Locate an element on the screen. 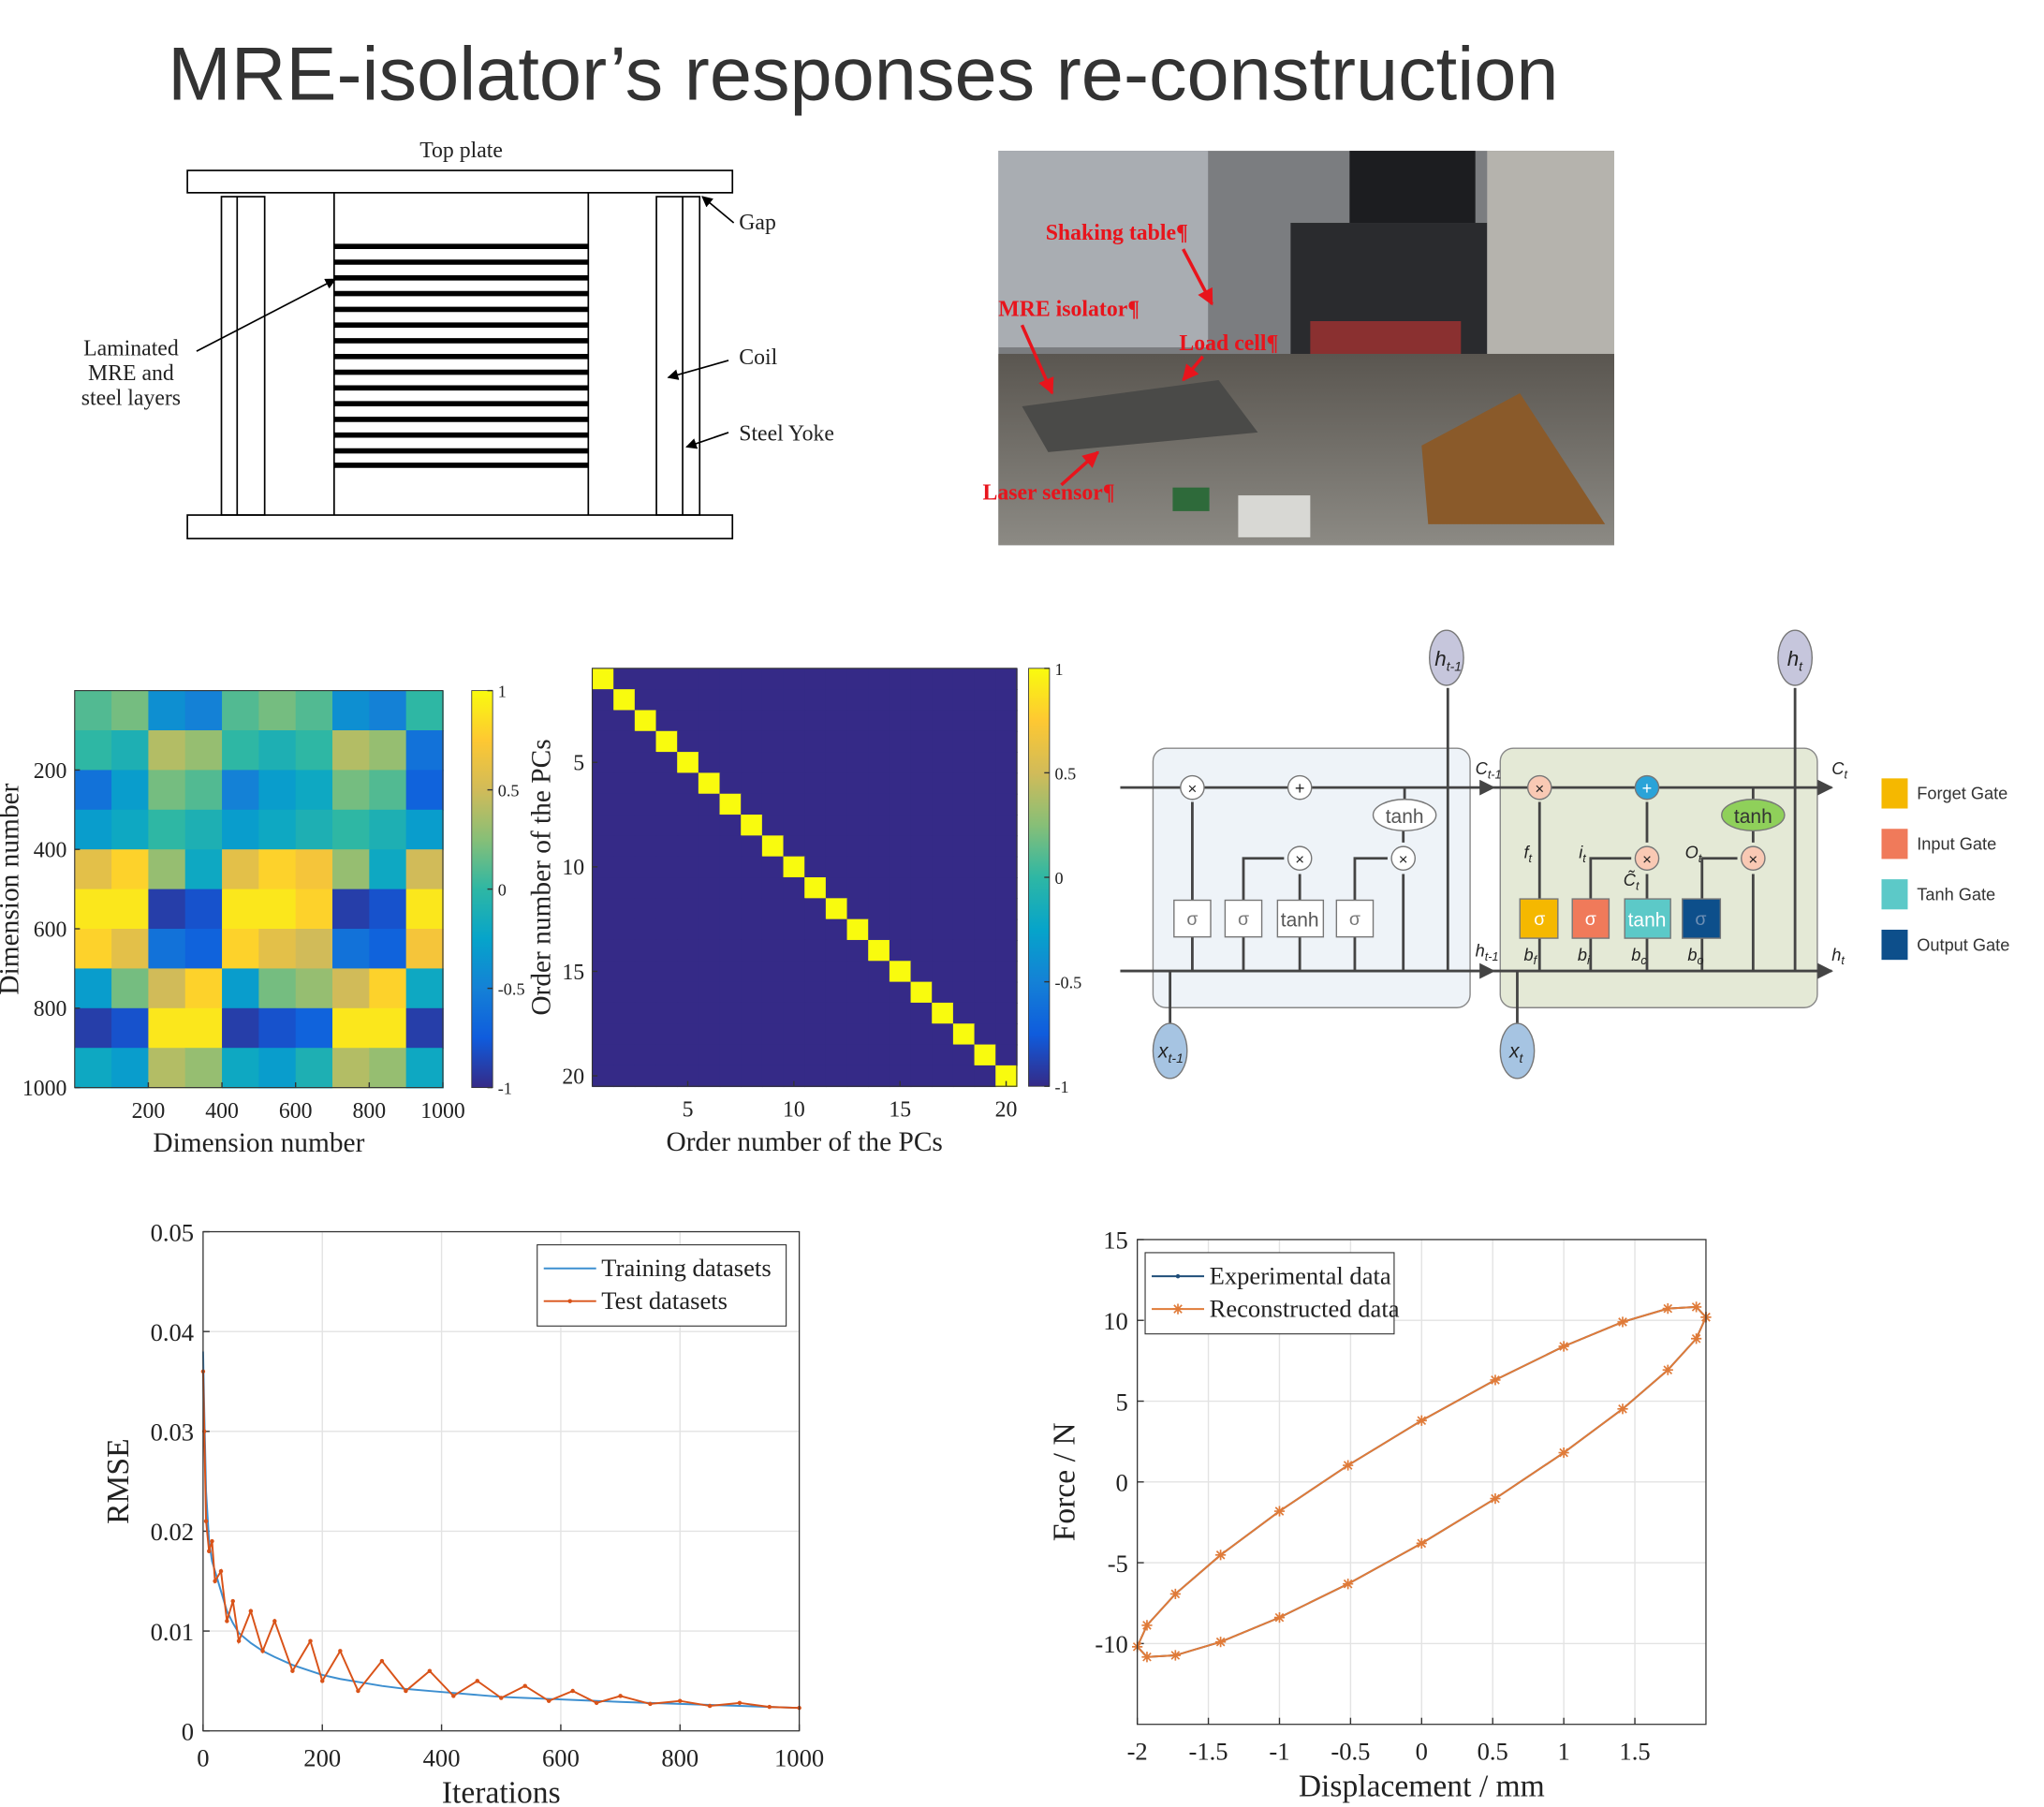 This screenshot has width=2044, height=1807. y-tick-label: 5 is located at coordinates (579, 764).